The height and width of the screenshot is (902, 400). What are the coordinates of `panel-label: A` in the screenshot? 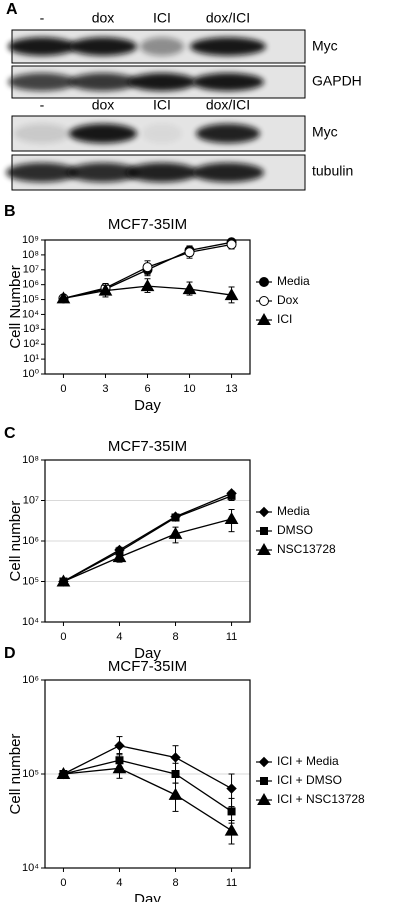 It's located at (12, 9).